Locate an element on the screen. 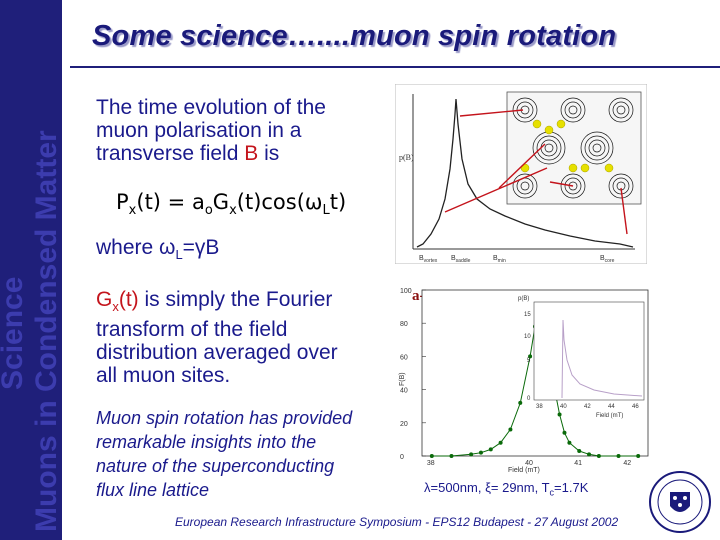 The height and width of the screenshot is (540, 720). formula-g: G is located at coordinates (221, 202).